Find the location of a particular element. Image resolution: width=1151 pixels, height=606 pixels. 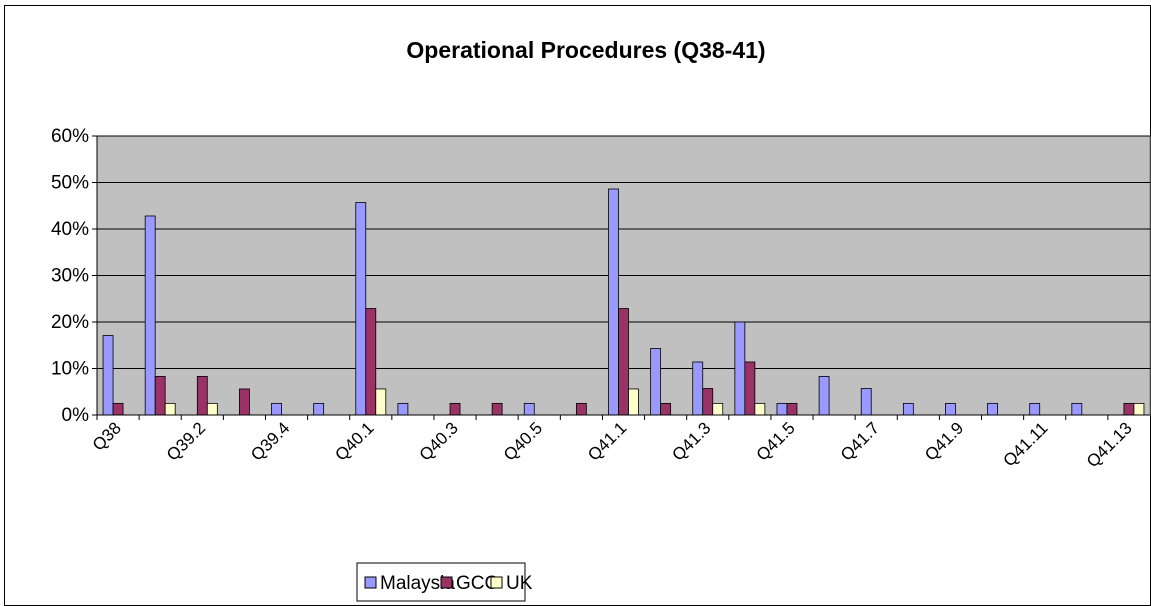

y-tick-label: 60% is located at coordinates (70, 136).